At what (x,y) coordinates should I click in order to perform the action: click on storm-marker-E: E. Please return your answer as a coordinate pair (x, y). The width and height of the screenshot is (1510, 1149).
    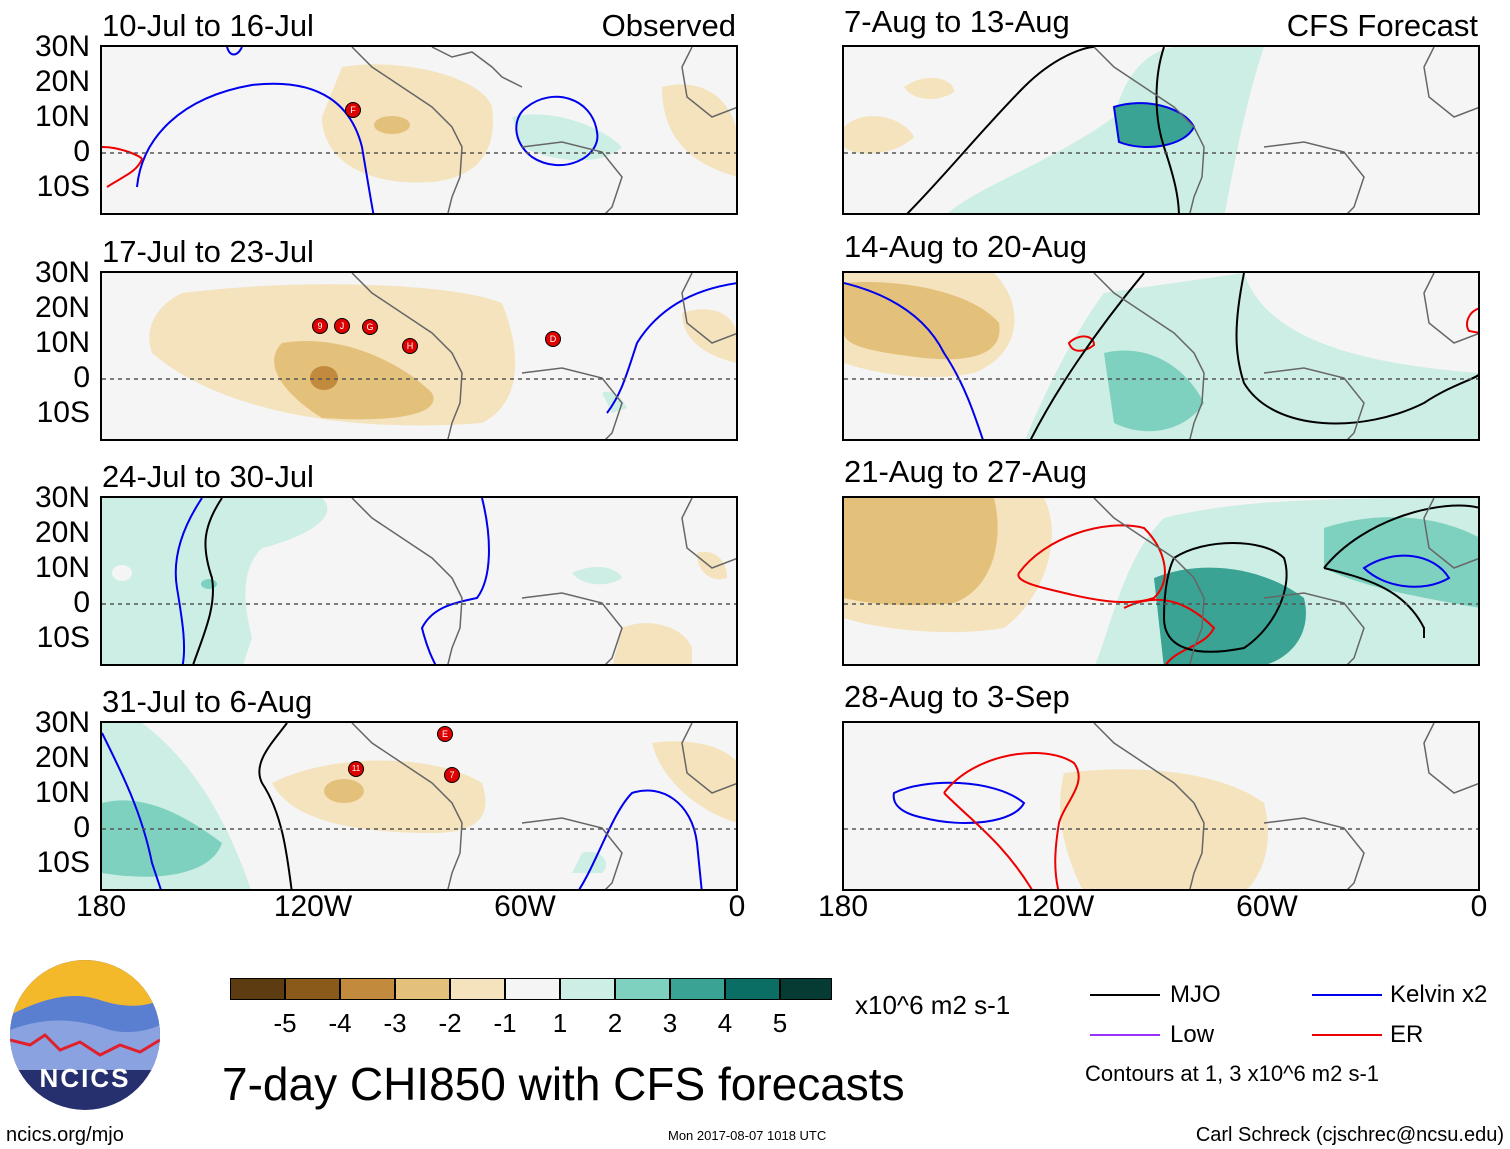
    Looking at the image, I should click on (445, 734).